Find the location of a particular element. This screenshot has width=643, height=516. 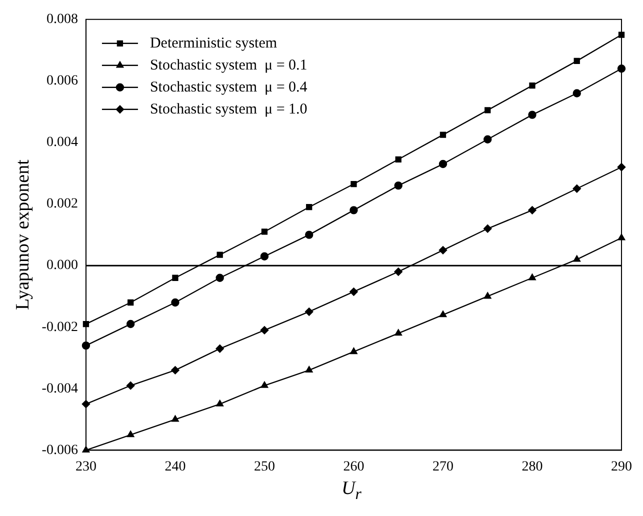

legend-label: Deterministic system is located at coordinates (214, 43).